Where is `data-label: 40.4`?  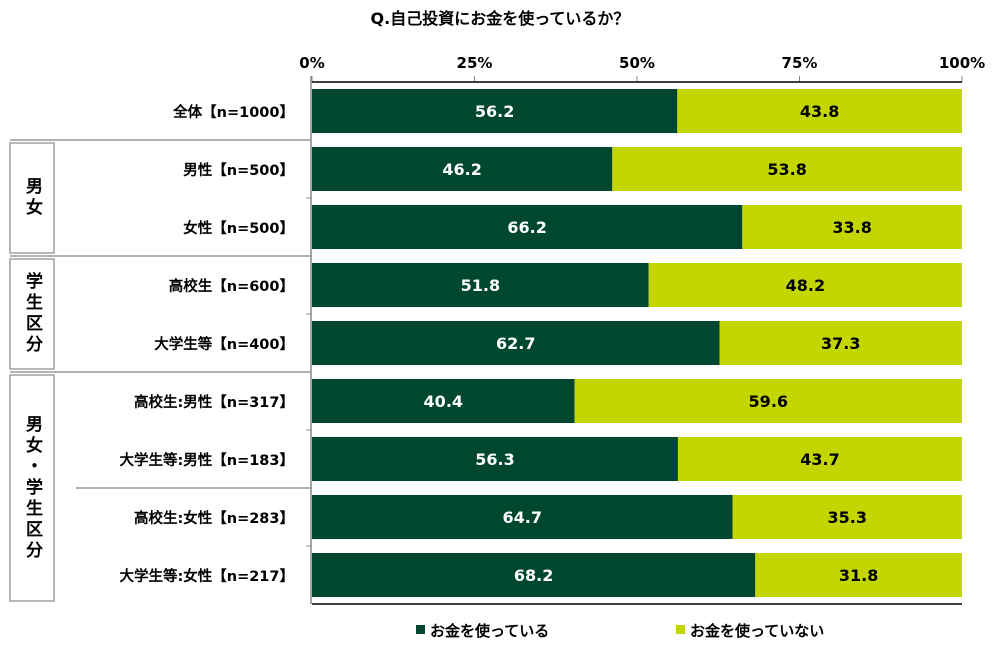
data-label: 40.4 is located at coordinates (443, 401).